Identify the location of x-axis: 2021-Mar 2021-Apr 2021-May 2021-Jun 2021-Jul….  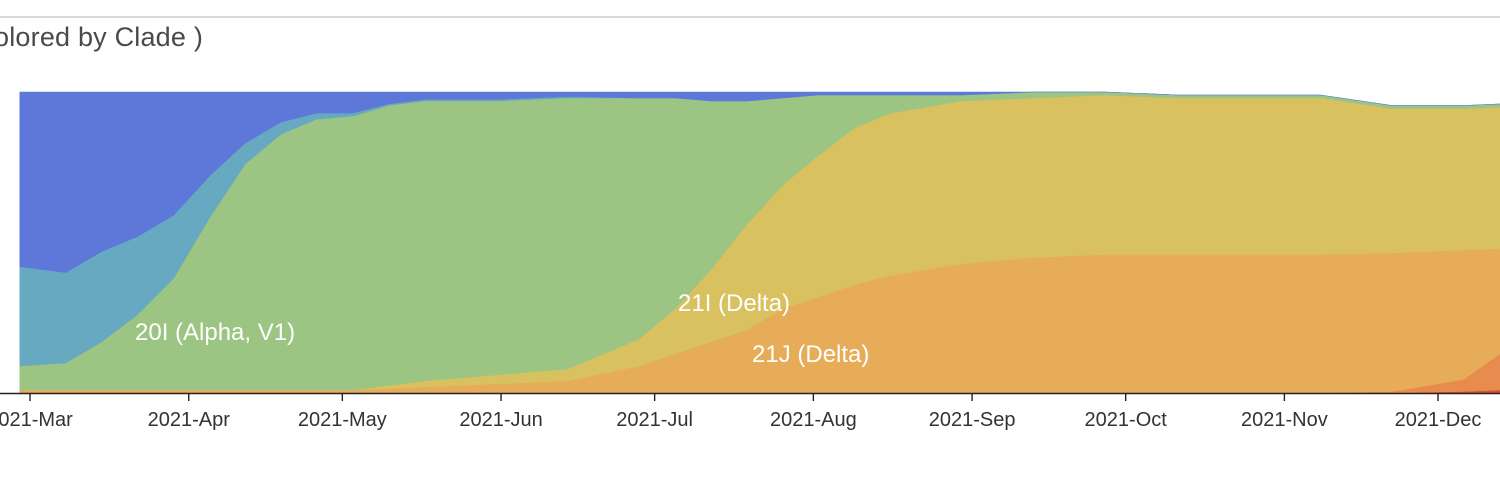
(750, 411).